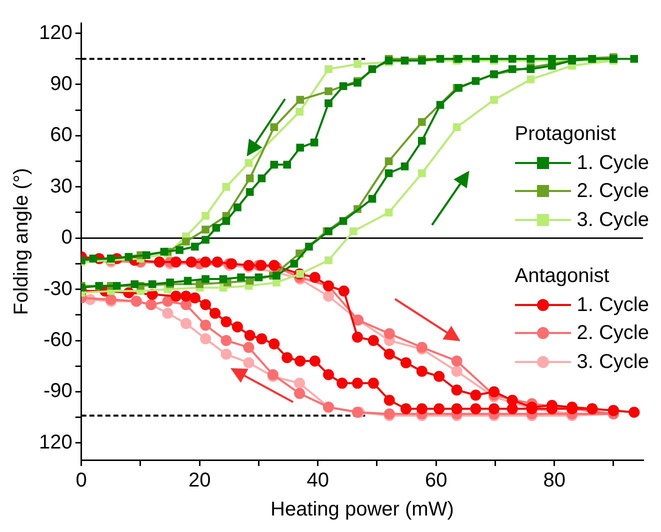  Describe the element at coordinates (562, 276) in the screenshot. I see `annotation: Antagonist` at that location.